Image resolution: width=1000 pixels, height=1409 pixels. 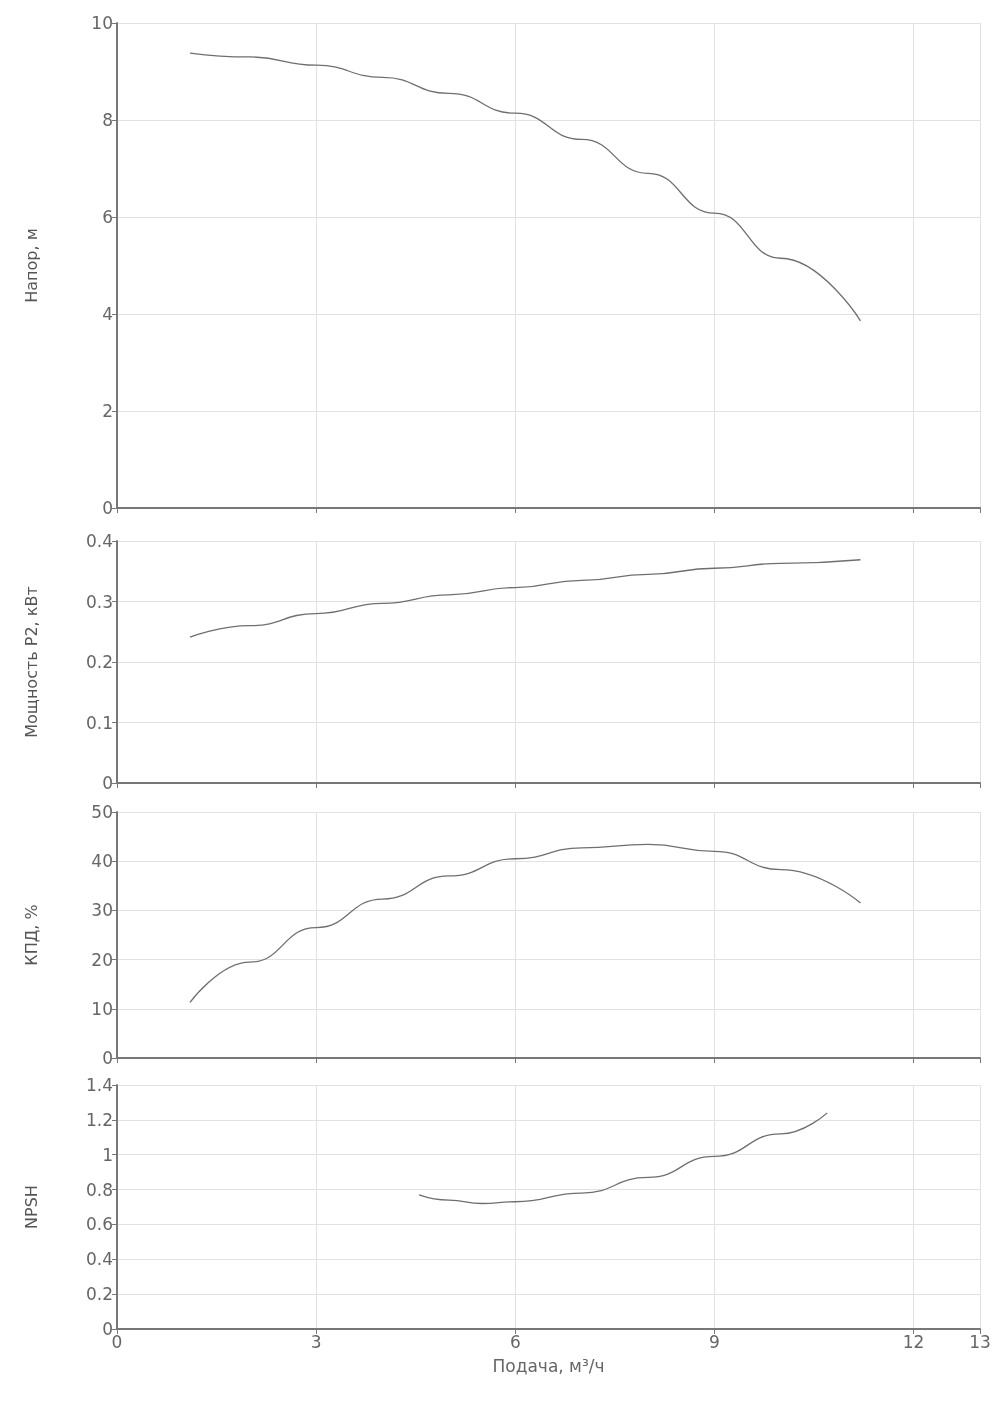 What do you see at coordinates (31, 662) in the screenshot?
I see `y-axis-title: Мощность P2, кВт` at bounding box center [31, 662].